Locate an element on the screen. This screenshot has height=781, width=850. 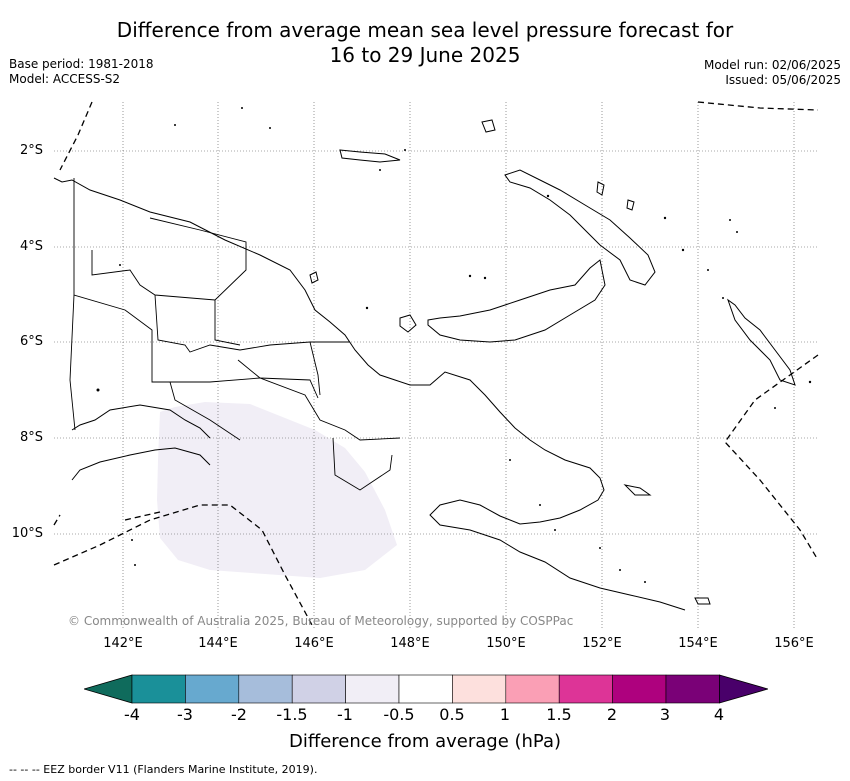
colorbar-extend-low is located at coordinates (108, 689).